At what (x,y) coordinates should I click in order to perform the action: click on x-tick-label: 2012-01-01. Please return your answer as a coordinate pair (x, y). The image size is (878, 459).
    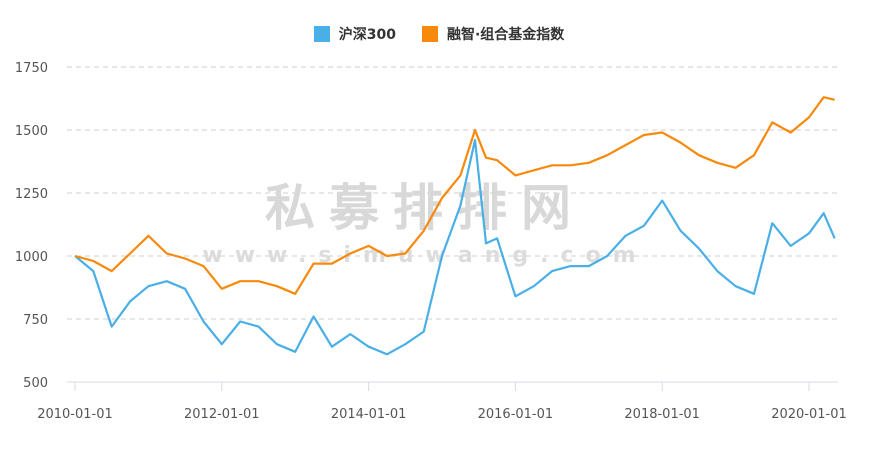
    Looking at the image, I should click on (222, 414).